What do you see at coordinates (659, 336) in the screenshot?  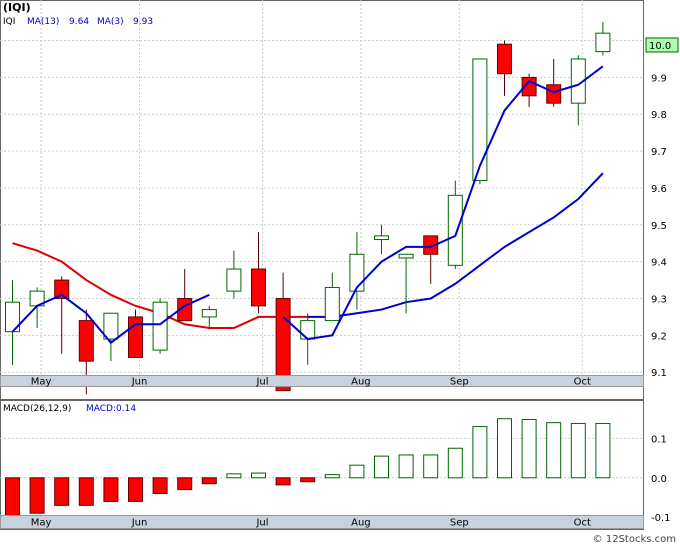 I see `price-y-tick-label: 9.2` at bounding box center [659, 336].